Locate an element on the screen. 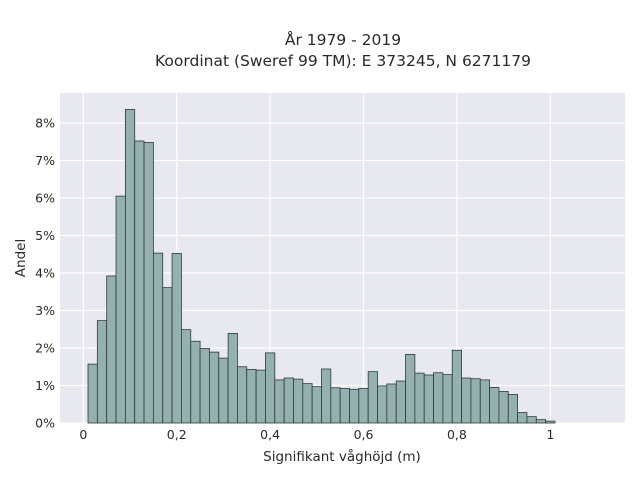 Image resolution: width=640 pixels, height=480 pixels. x-tick-label: 0,2 is located at coordinates (177, 434).